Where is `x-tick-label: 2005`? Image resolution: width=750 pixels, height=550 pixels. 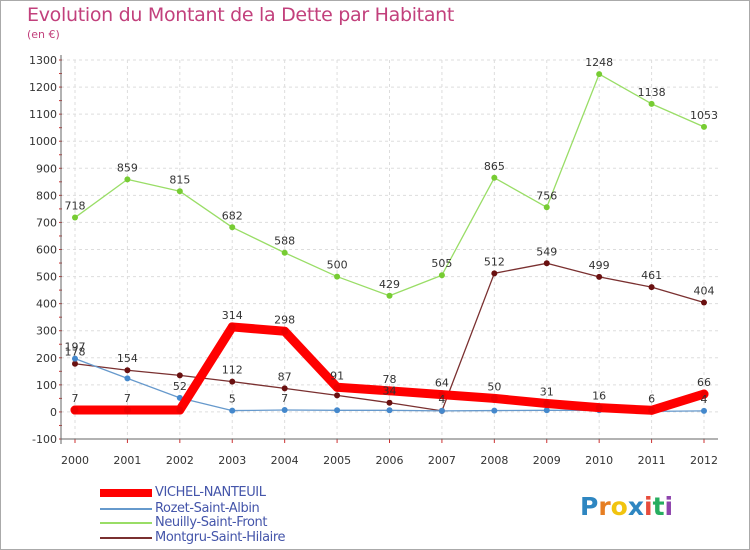 x-tick-label: 2005 is located at coordinates (337, 460).